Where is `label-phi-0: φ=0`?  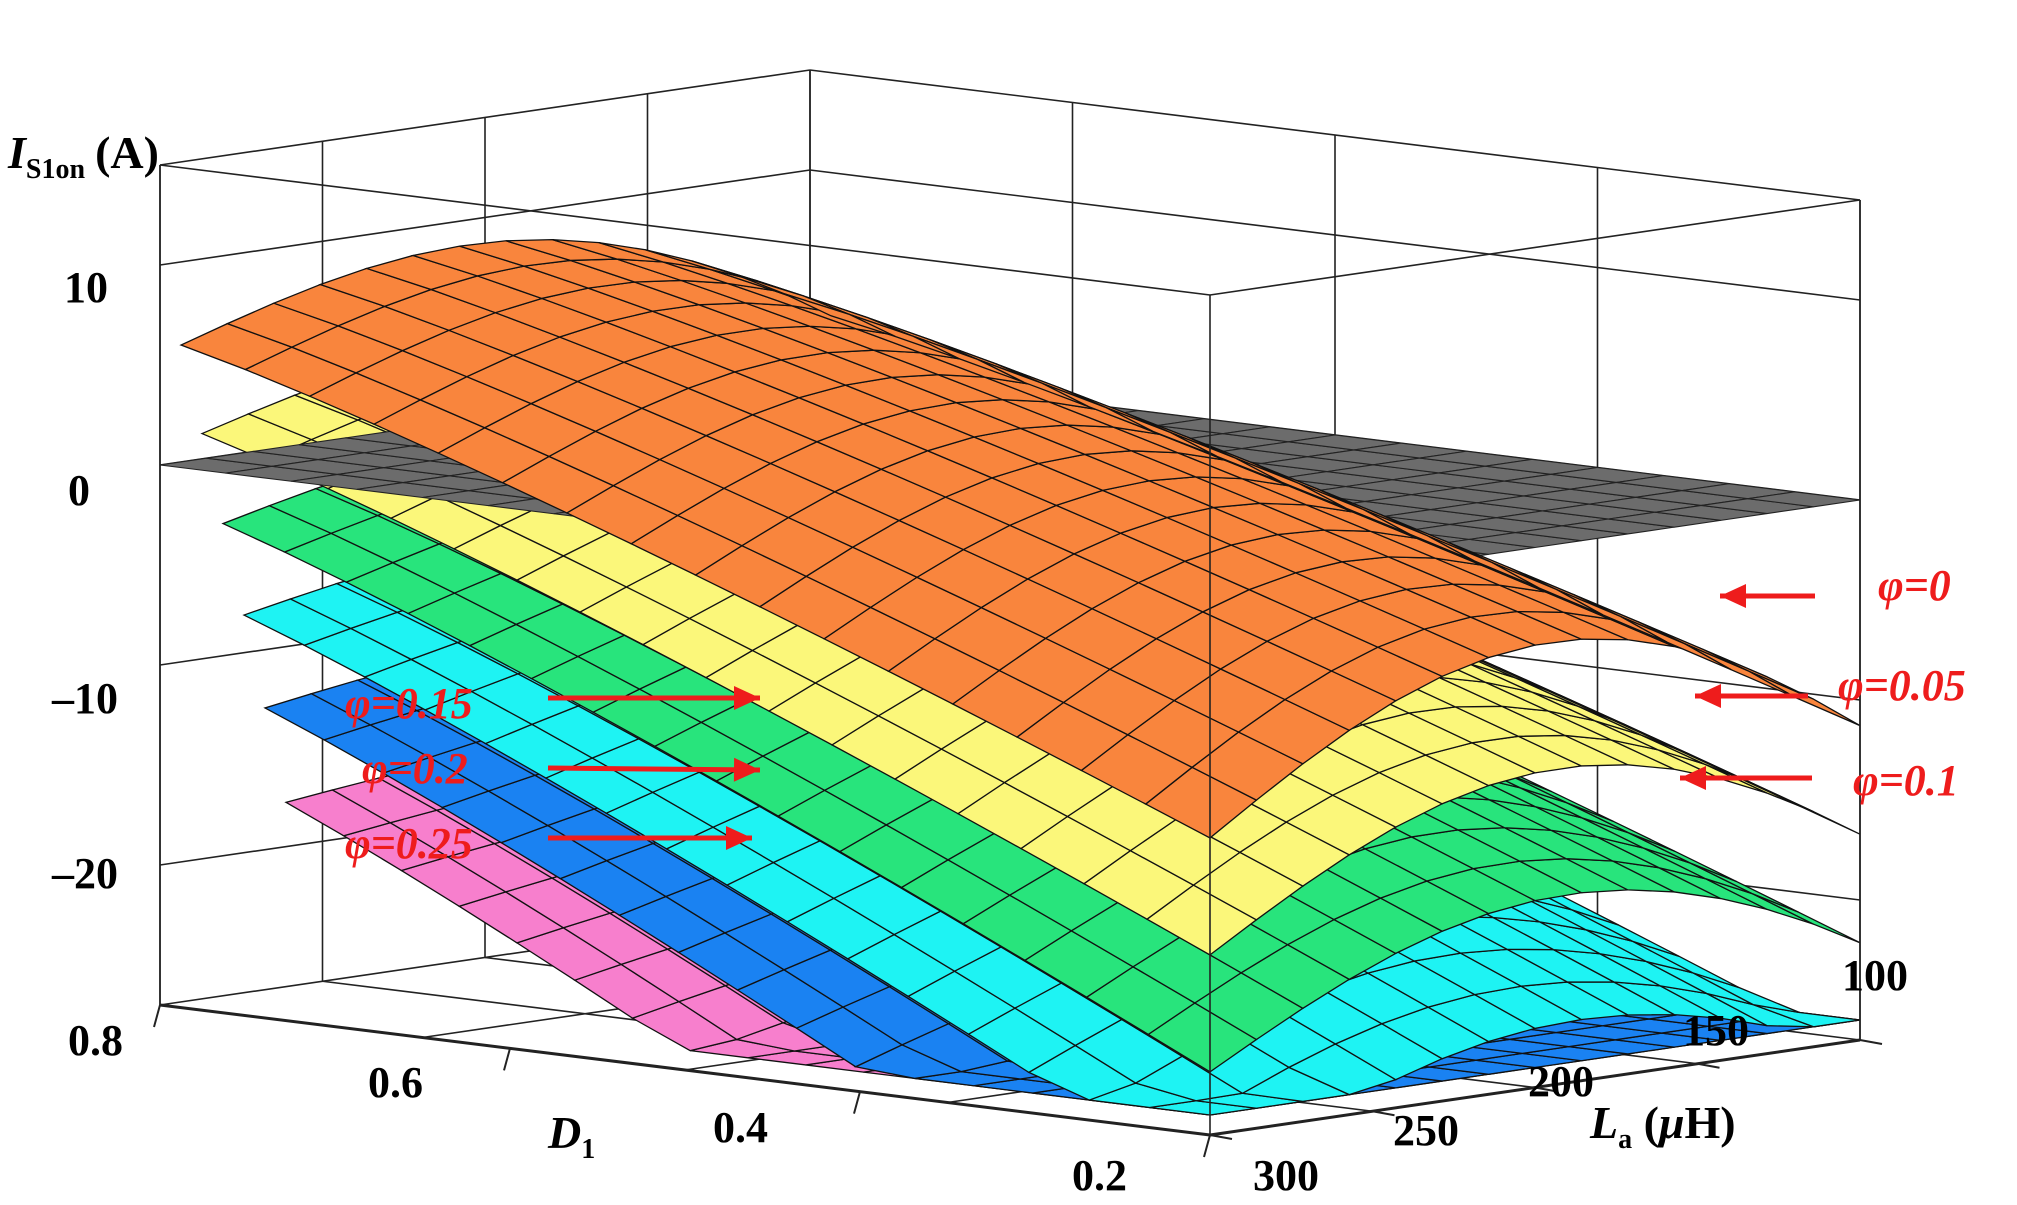 label-phi-0: φ=0 is located at coordinates (1914, 585).